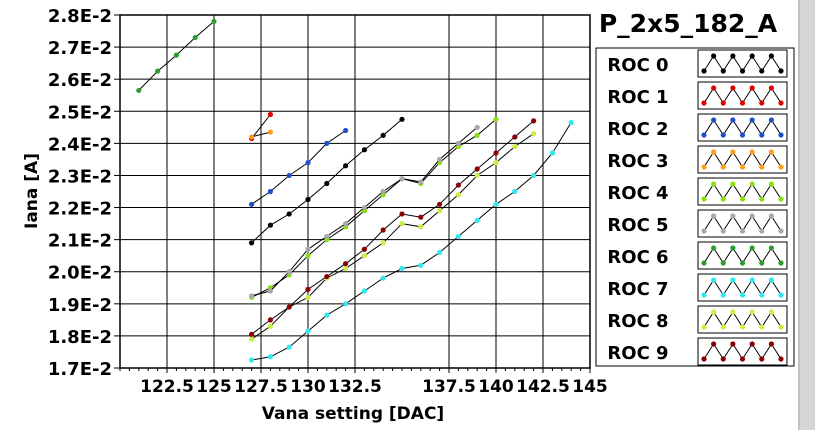 The image size is (815, 430). What do you see at coordinates (449, 387) in the screenshot?
I see `x-tick-label: 137.5` at bounding box center [449, 387].